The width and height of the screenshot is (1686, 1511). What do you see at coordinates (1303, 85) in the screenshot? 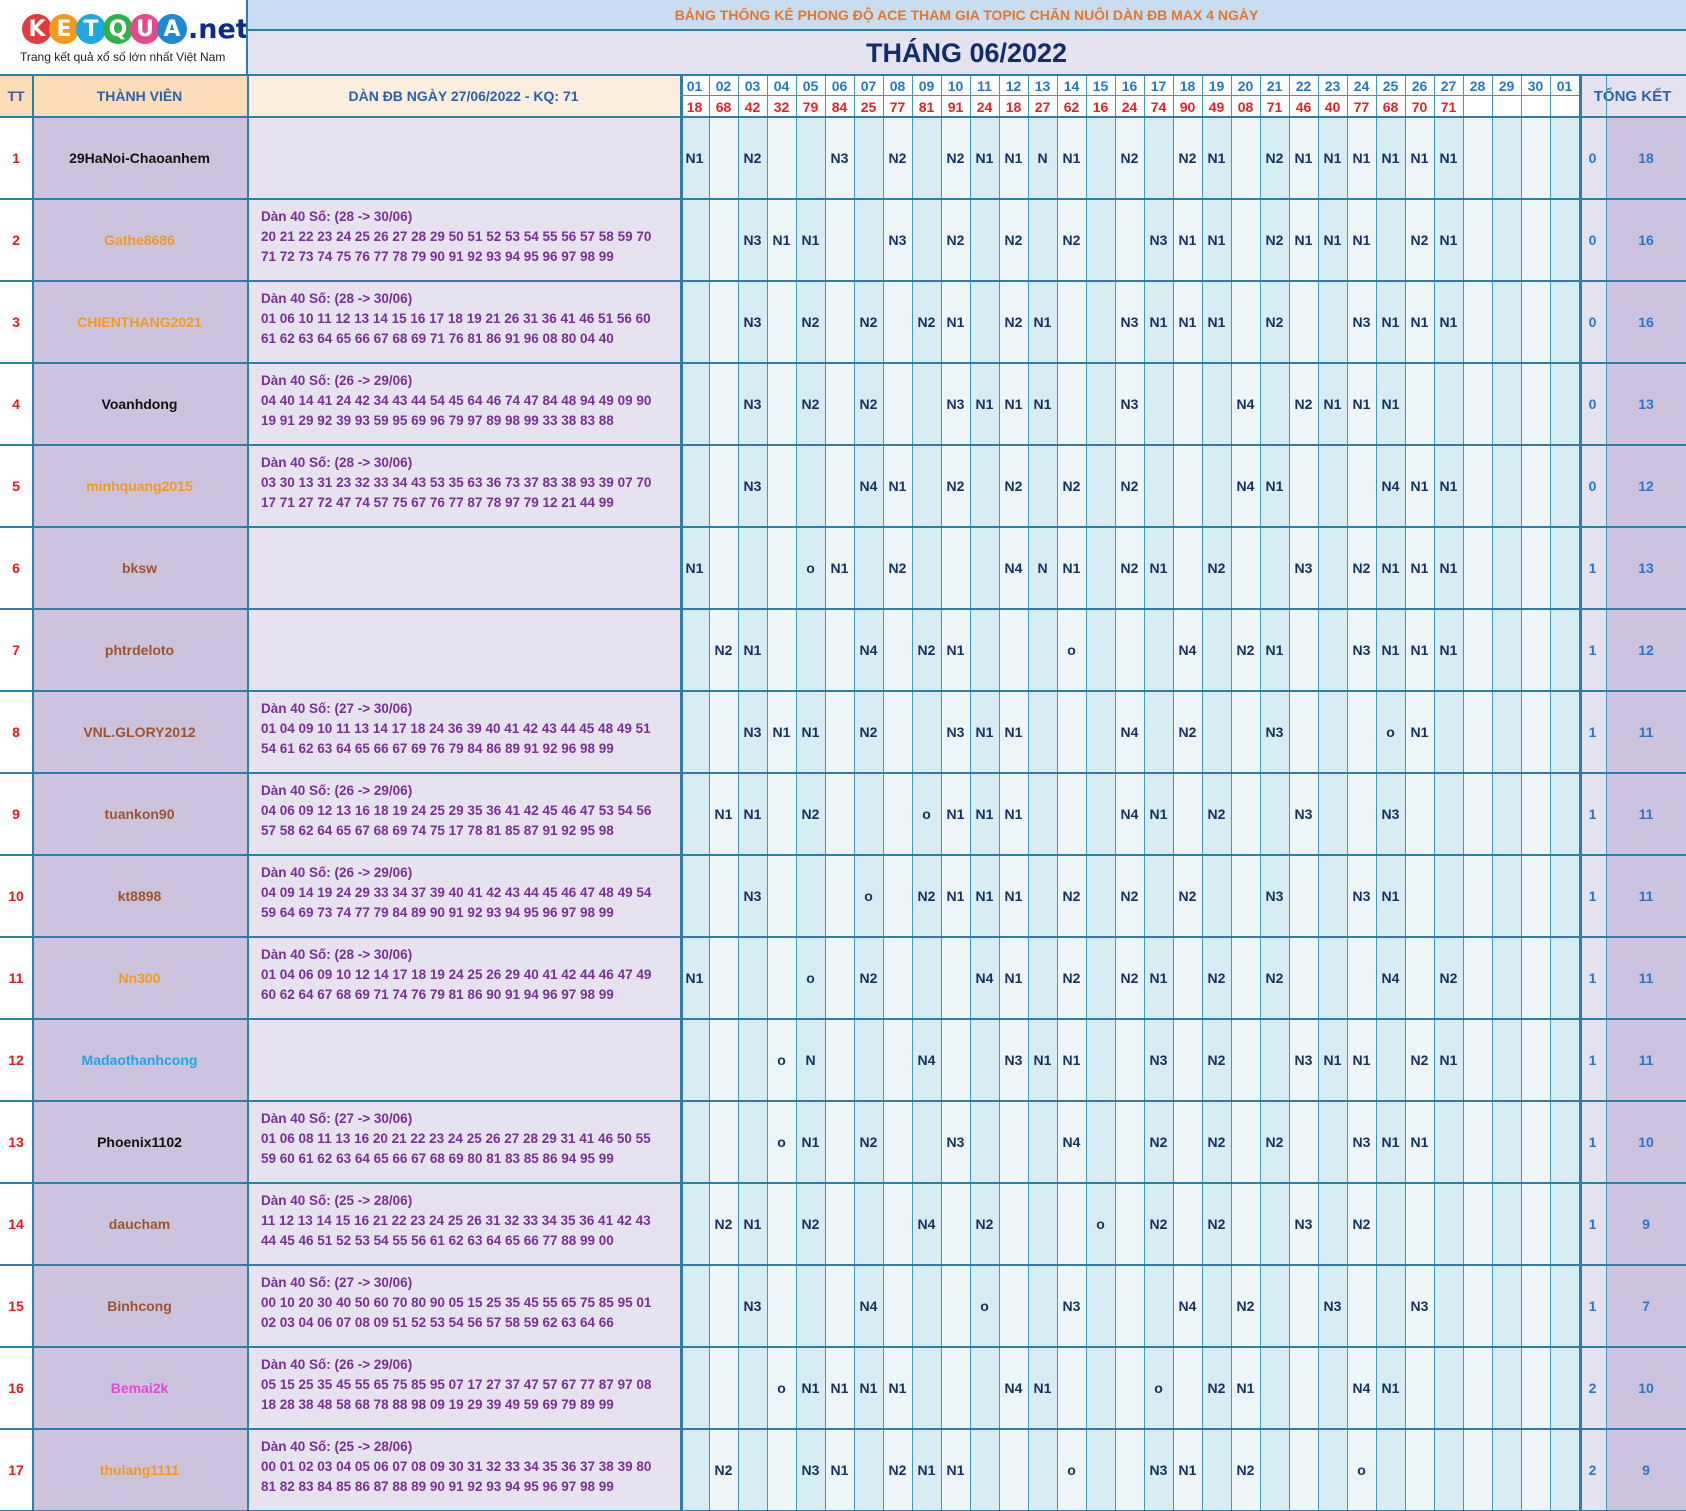
I see `day-number: 22` at bounding box center [1303, 85].